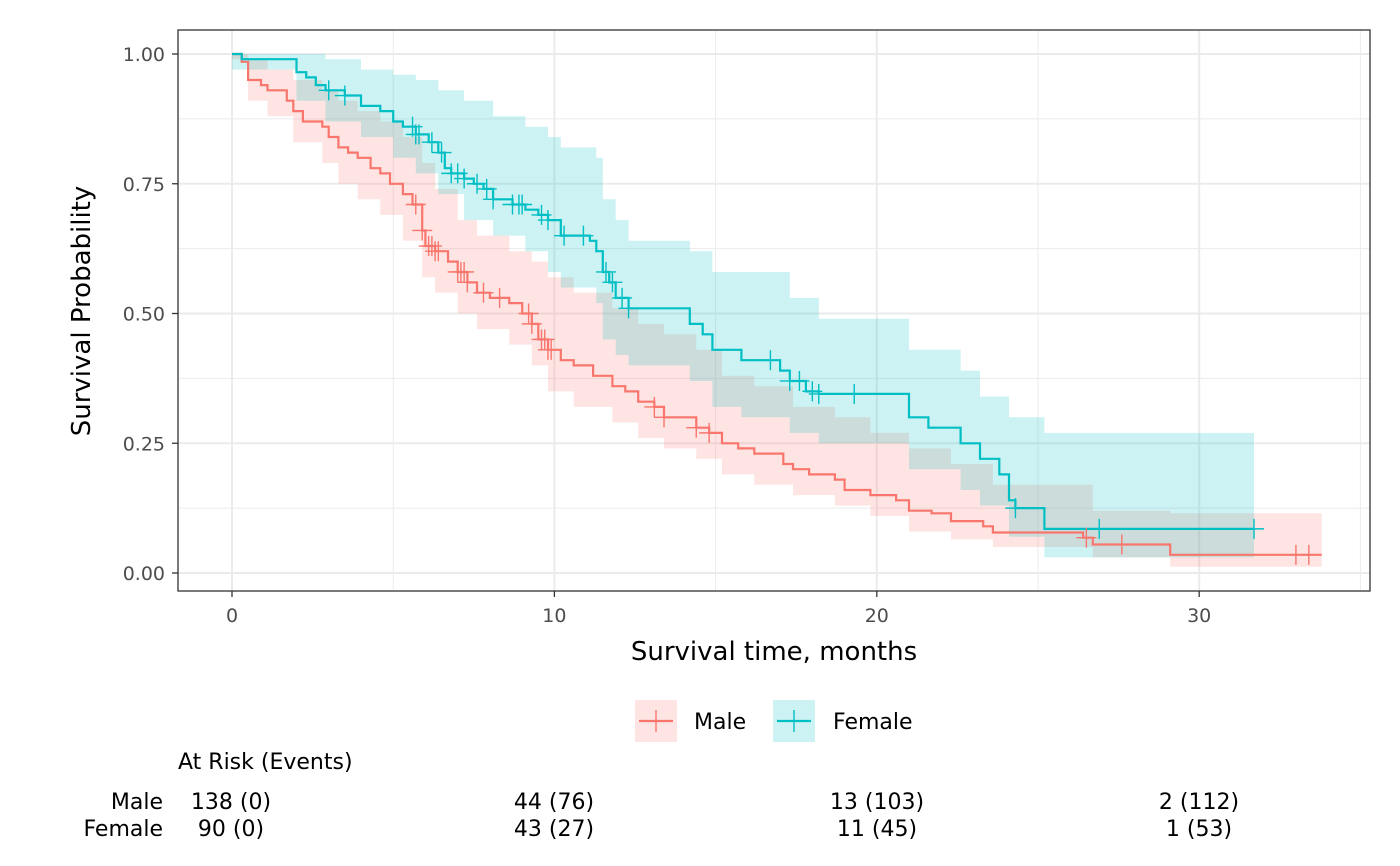 This screenshot has width=1400, height=866. What do you see at coordinates (554, 802) in the screenshot?
I see `risk-cell: 44 (76)` at bounding box center [554, 802].